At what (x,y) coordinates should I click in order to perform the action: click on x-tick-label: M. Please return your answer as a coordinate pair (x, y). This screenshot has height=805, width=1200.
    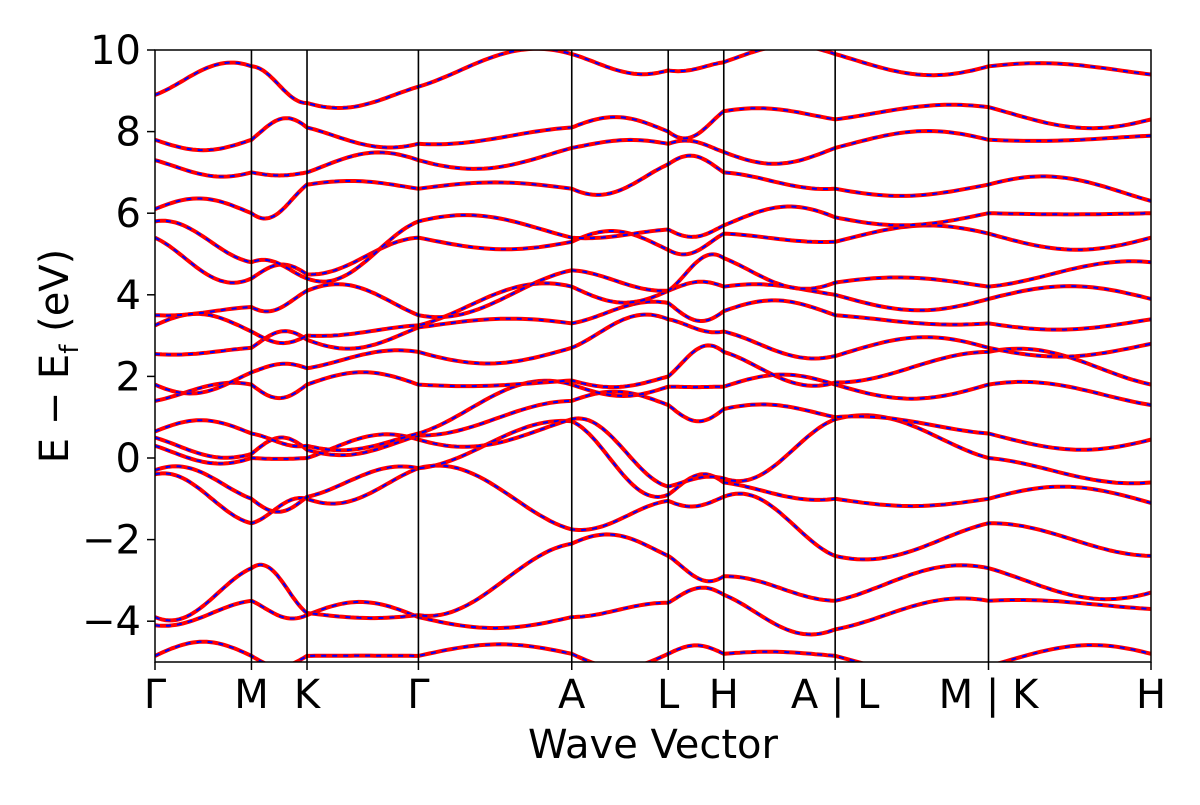
    Looking at the image, I should click on (251, 695).